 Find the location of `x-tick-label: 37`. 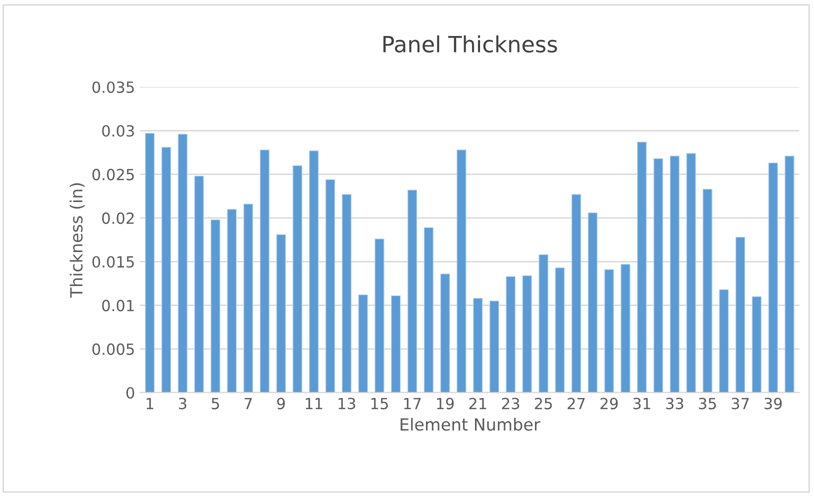

x-tick-label: 37 is located at coordinates (740, 404).